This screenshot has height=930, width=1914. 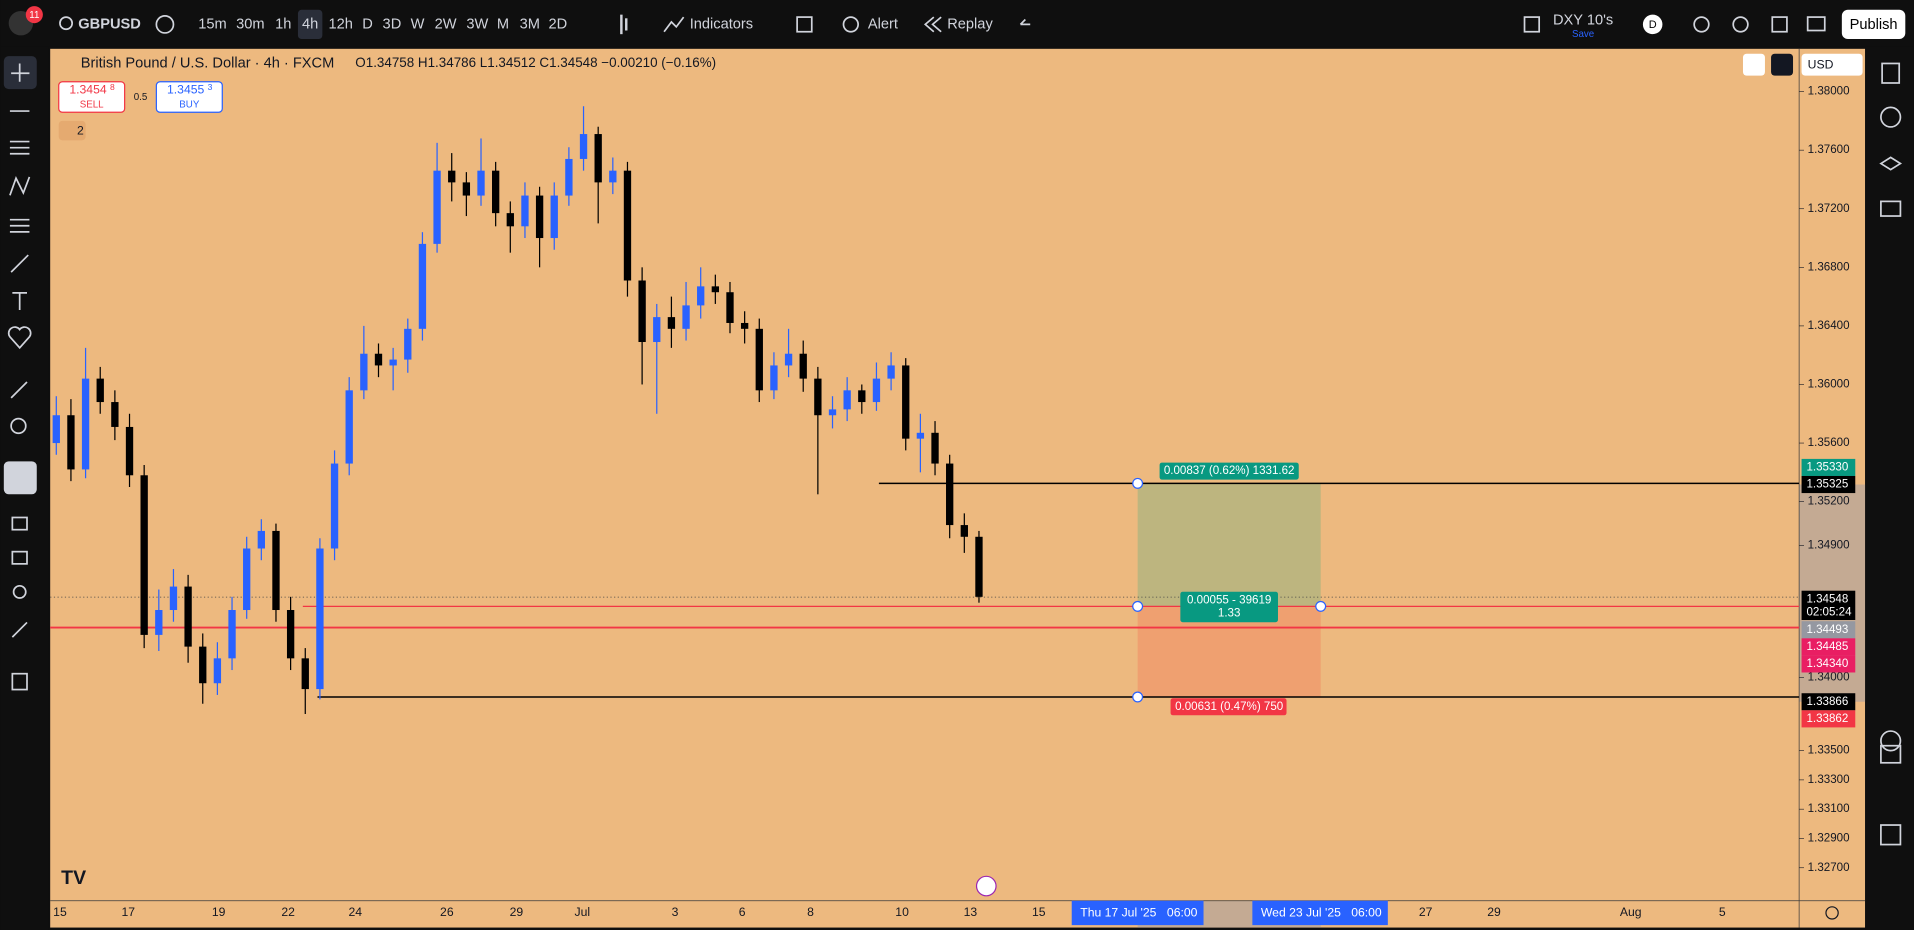 What do you see at coordinates (1779, 24) in the screenshot?
I see `fullscreen` at bounding box center [1779, 24].